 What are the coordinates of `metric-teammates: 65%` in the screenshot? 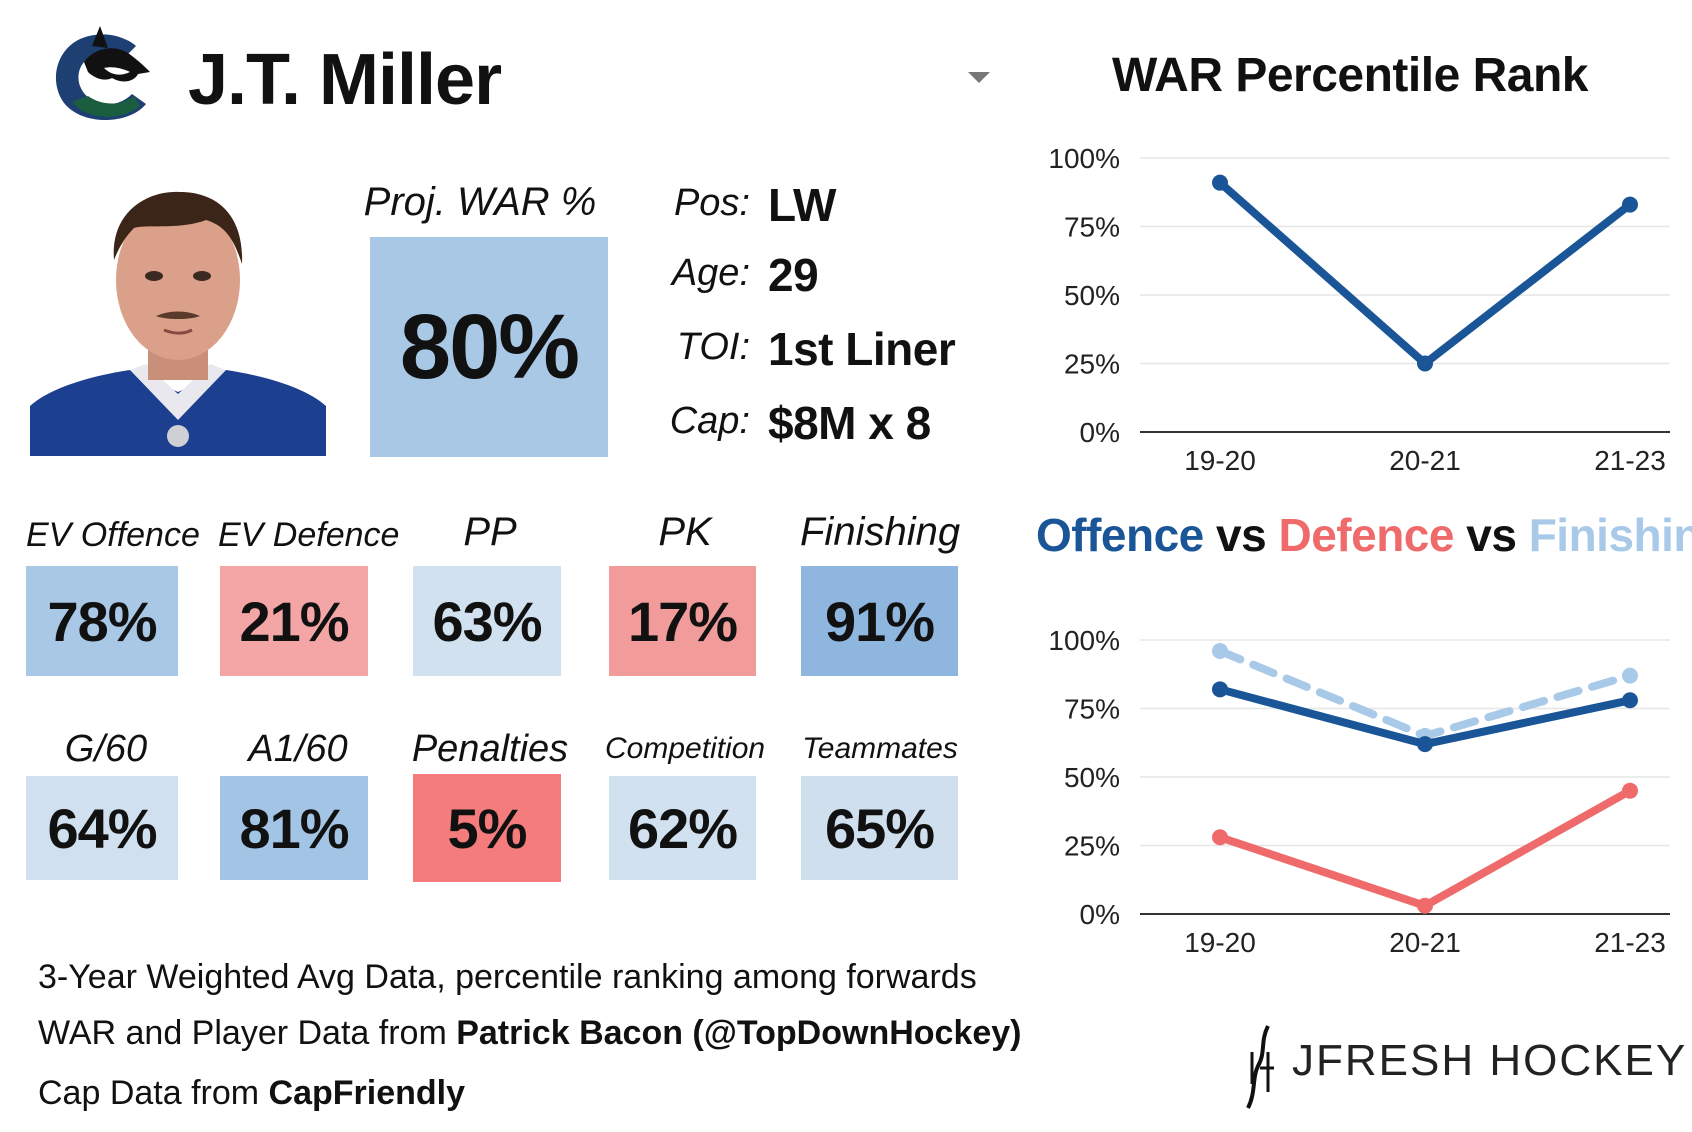 It's located at (879, 828).